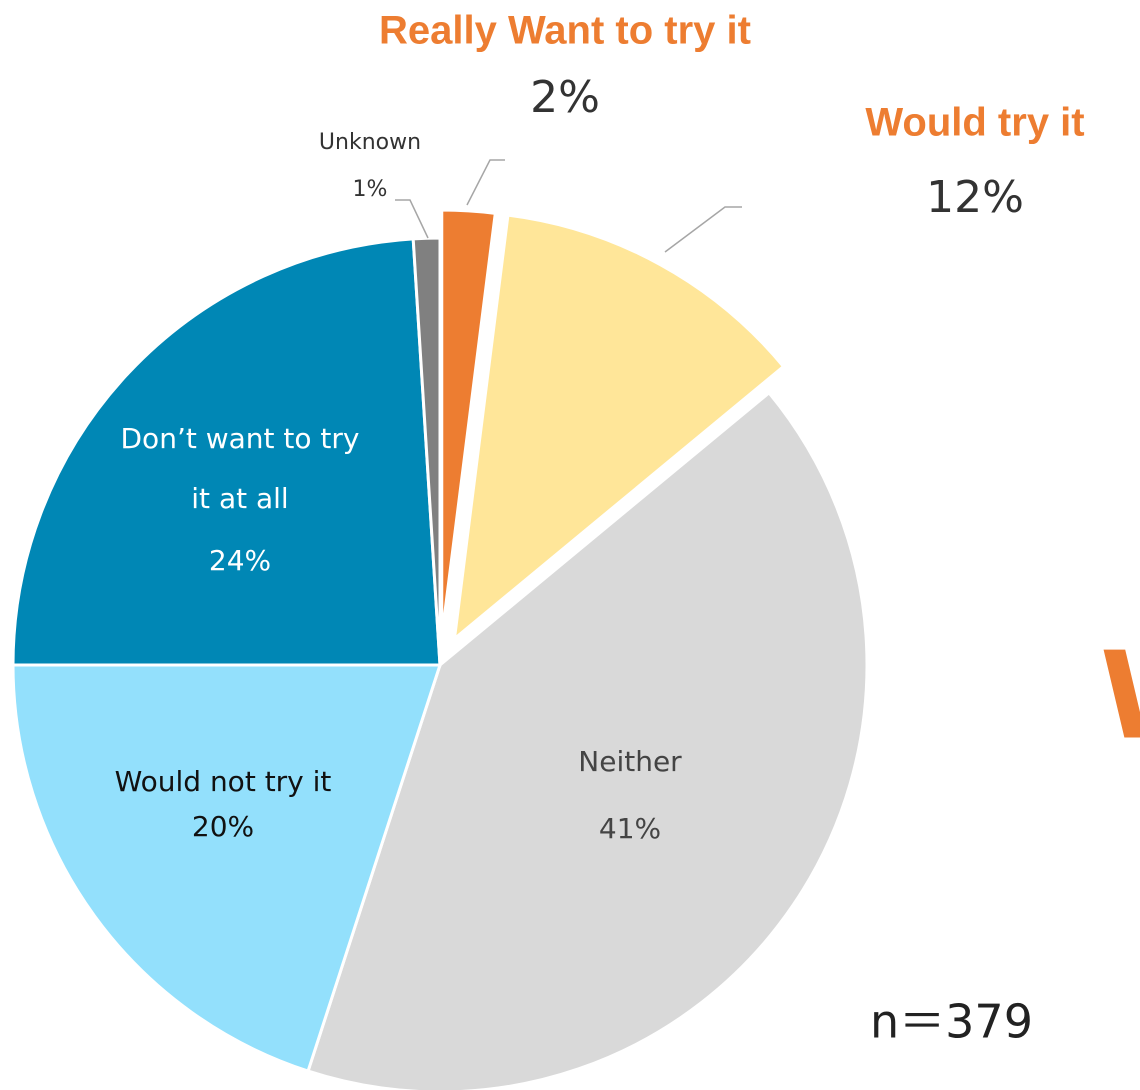 The width and height of the screenshot is (1140, 1090). Describe the element at coordinates (974, 123) in the screenshot. I see `slice-label: Would try it` at that location.